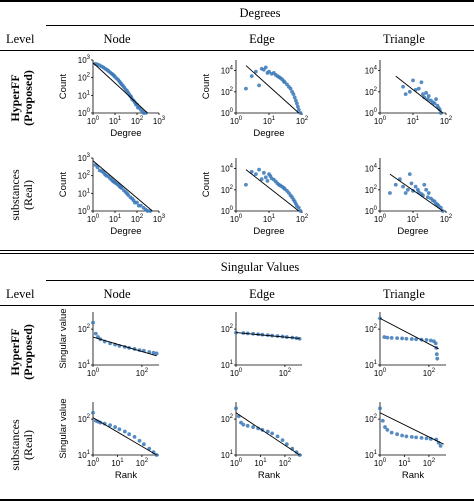 The height and width of the screenshot is (501, 474). I want to click on y-tick-label: 10³, so click(84, 60).